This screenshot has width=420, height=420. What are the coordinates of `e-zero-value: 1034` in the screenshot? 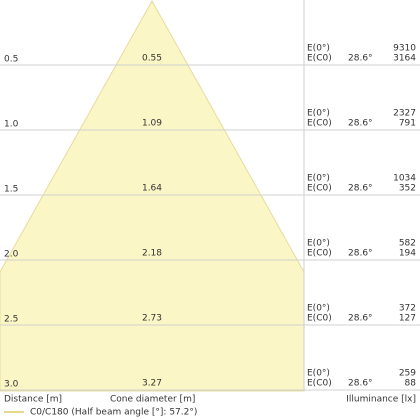 It's located at (404, 179).